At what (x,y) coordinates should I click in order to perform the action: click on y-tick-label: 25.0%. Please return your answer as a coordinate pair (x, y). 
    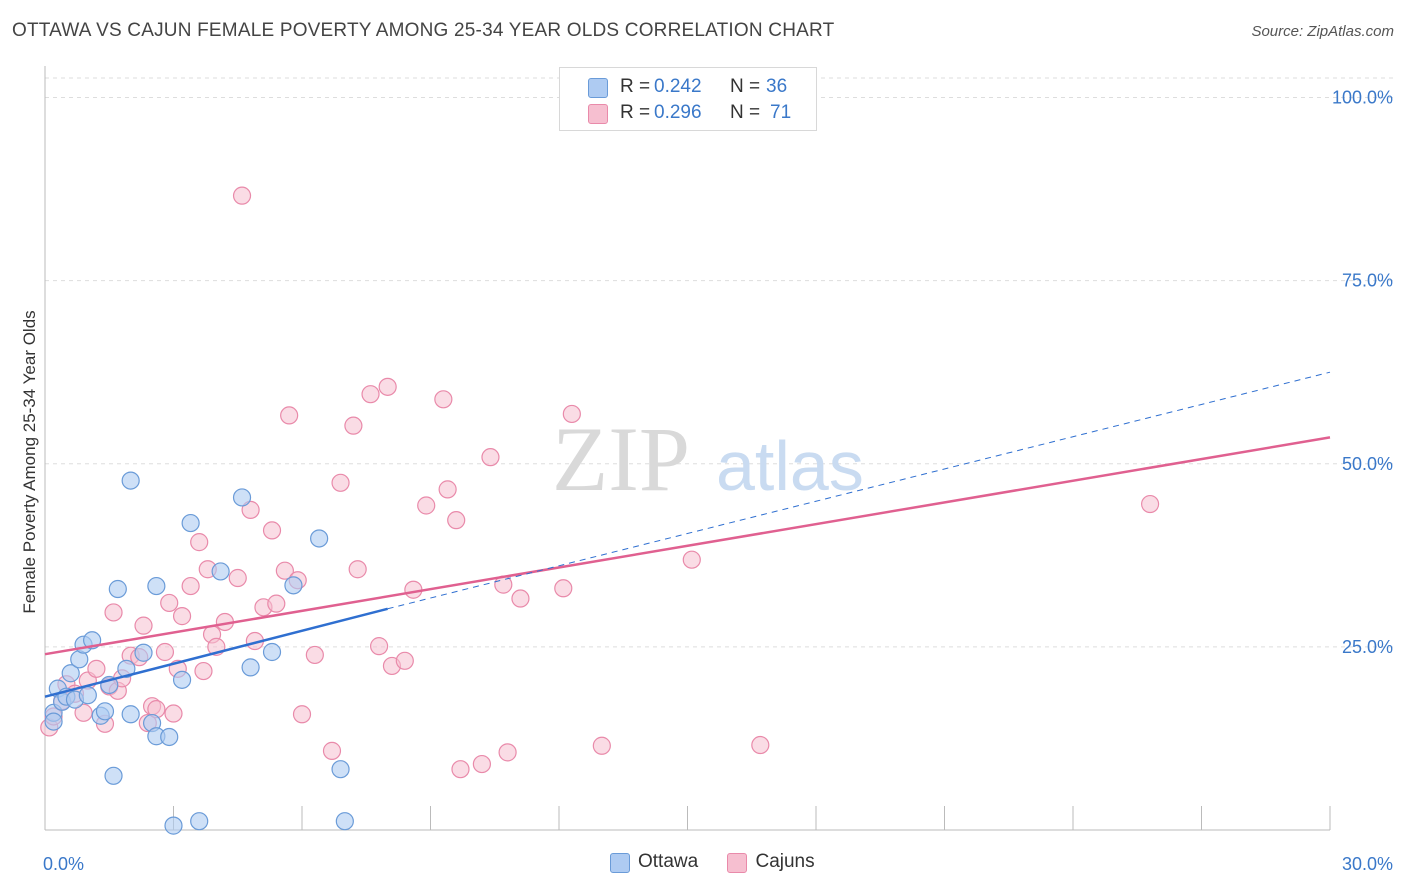
    Looking at the image, I should click on (1367, 647).